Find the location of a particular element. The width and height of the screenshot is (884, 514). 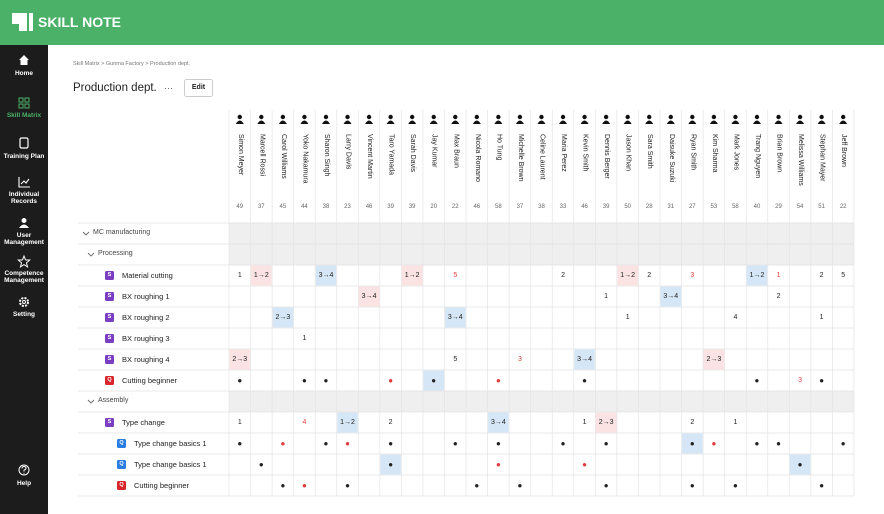

member-name: Sarah Davis is located at coordinates (413, 153).